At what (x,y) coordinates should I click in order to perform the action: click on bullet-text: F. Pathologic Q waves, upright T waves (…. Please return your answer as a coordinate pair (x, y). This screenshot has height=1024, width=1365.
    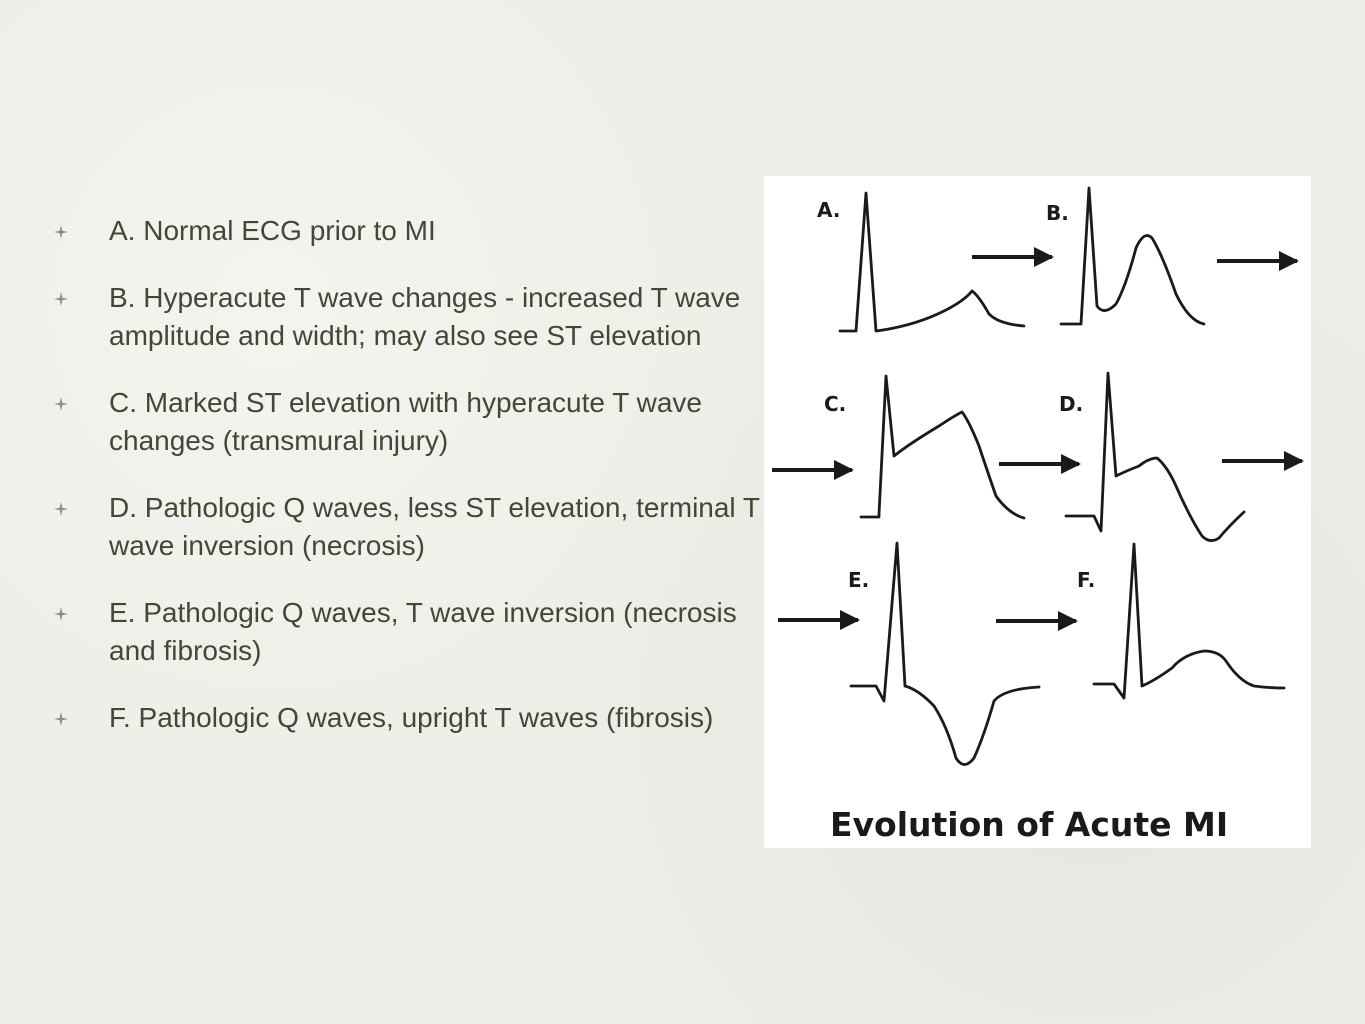
    Looking at the image, I should click on (411, 717).